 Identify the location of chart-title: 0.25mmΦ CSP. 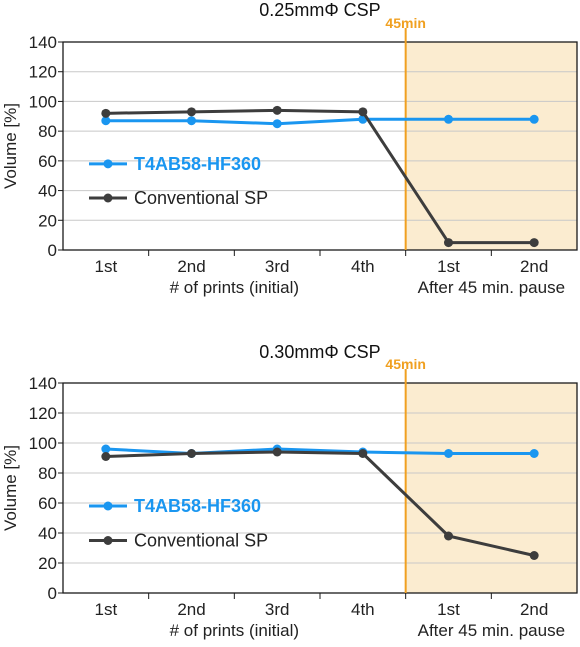
(319, 10).